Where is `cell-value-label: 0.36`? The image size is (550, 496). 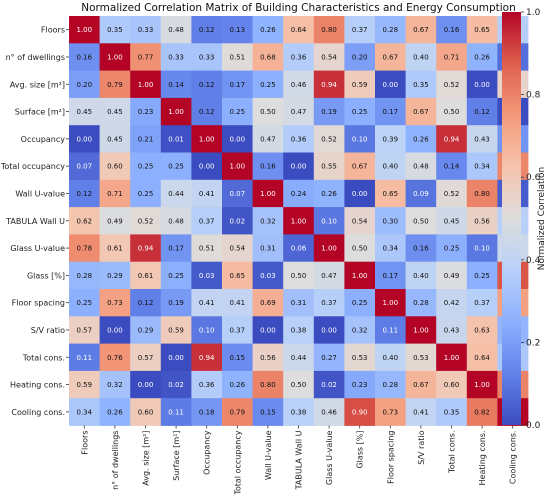
cell-value-label: 0.36 is located at coordinates (207, 385).